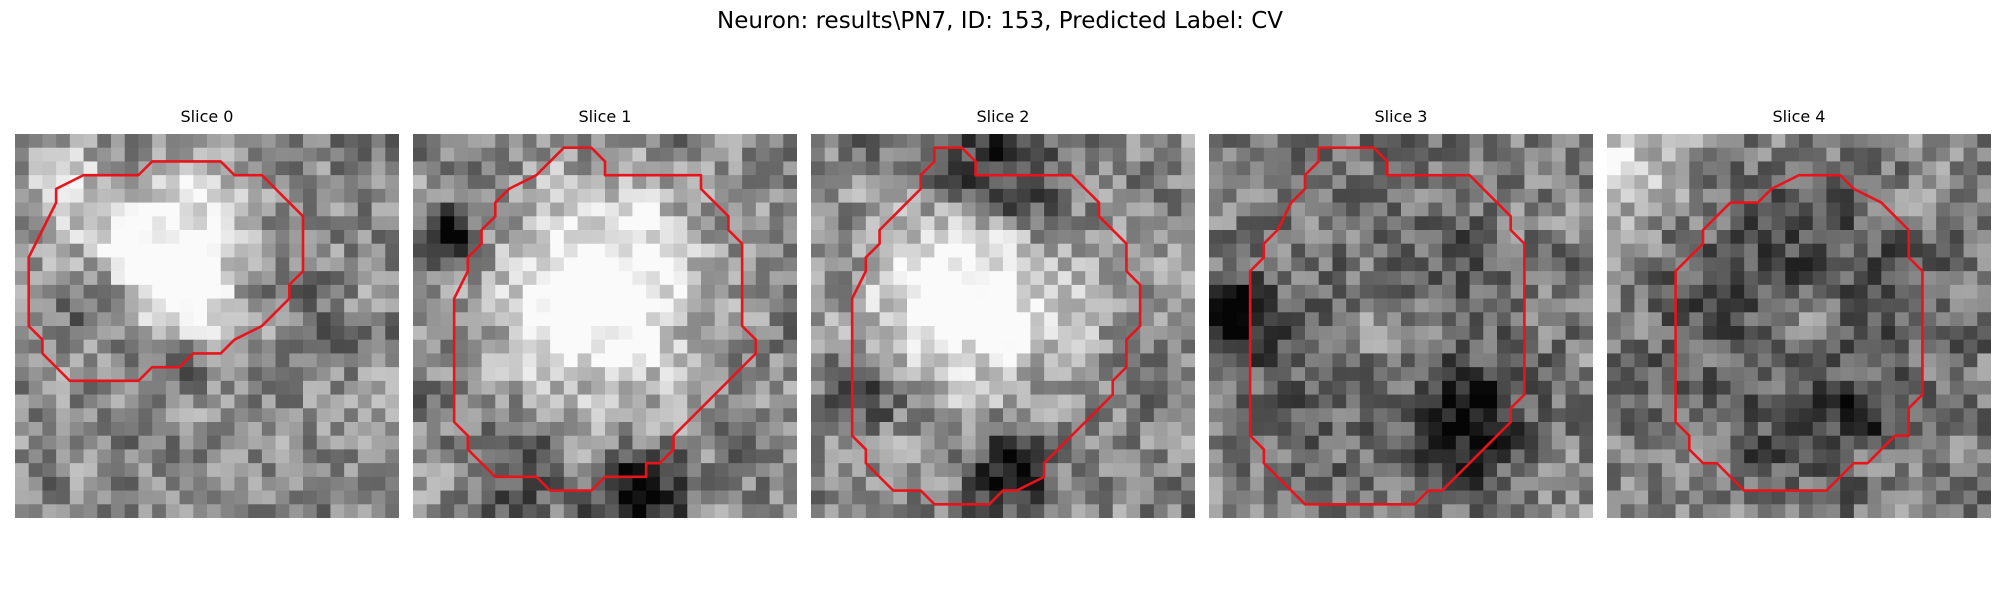 The image size is (2000, 600). I want to click on slice-panel-0: Slice 0, so click(207, 312).